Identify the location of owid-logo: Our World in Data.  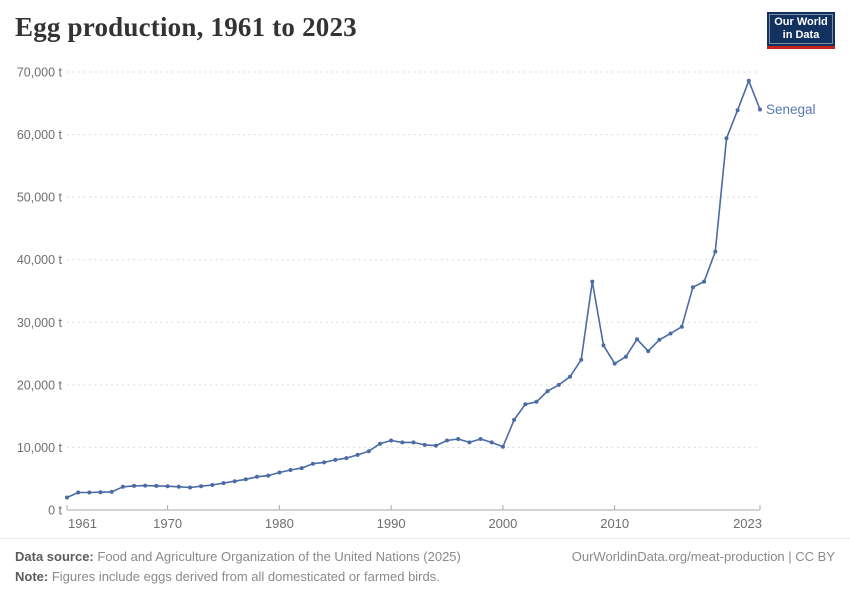
(801, 30).